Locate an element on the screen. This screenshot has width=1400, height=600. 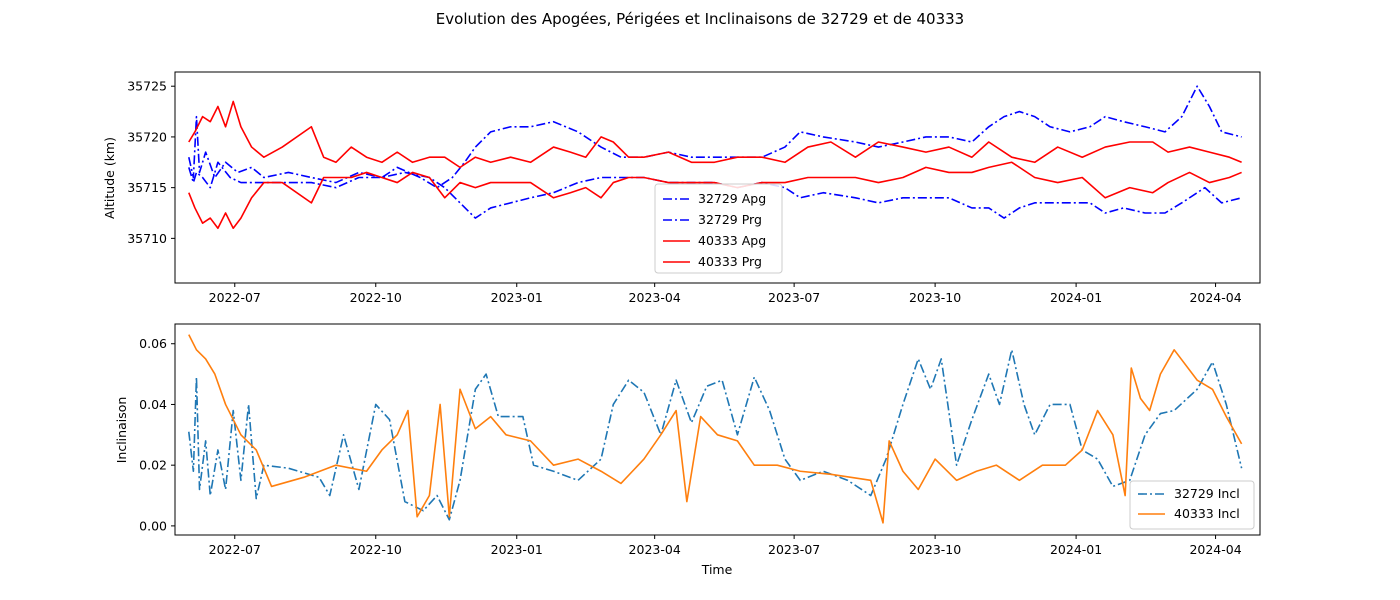
y-tick-label: 0.04 is located at coordinates (153, 404).